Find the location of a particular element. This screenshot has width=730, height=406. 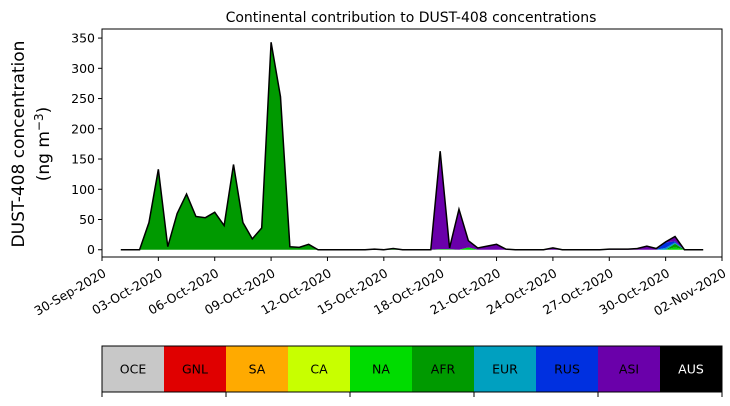

legend-swatch-rus is located at coordinates (567, 369).